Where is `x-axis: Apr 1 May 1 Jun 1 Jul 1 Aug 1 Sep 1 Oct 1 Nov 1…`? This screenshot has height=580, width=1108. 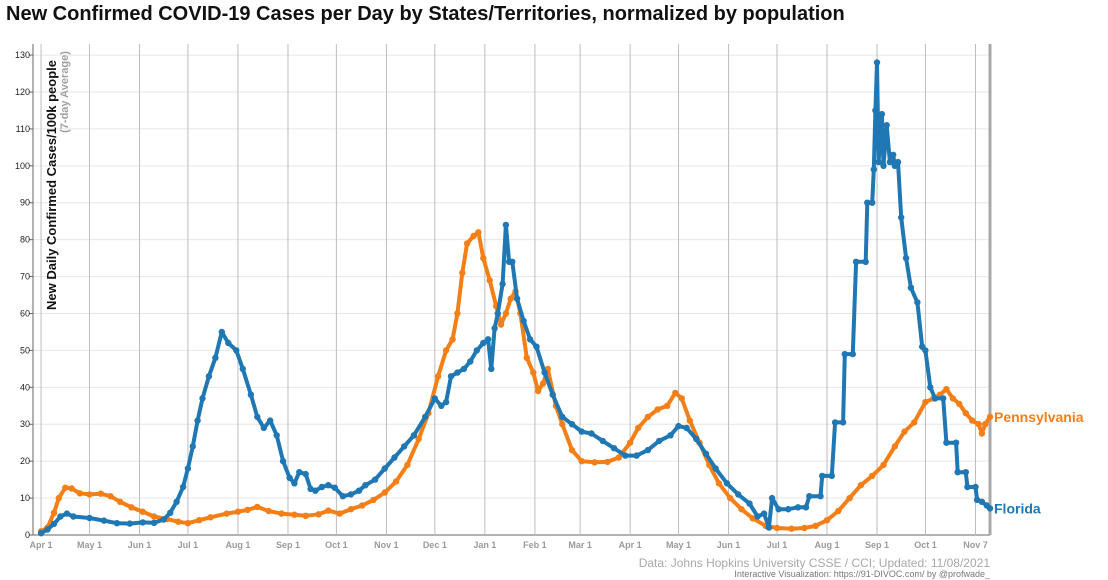 x-axis: Apr 1 May 1 Jun 1 Jul 1 Aug 1 Sep 1 Oct 1 Nov 1… is located at coordinates (509, 545).